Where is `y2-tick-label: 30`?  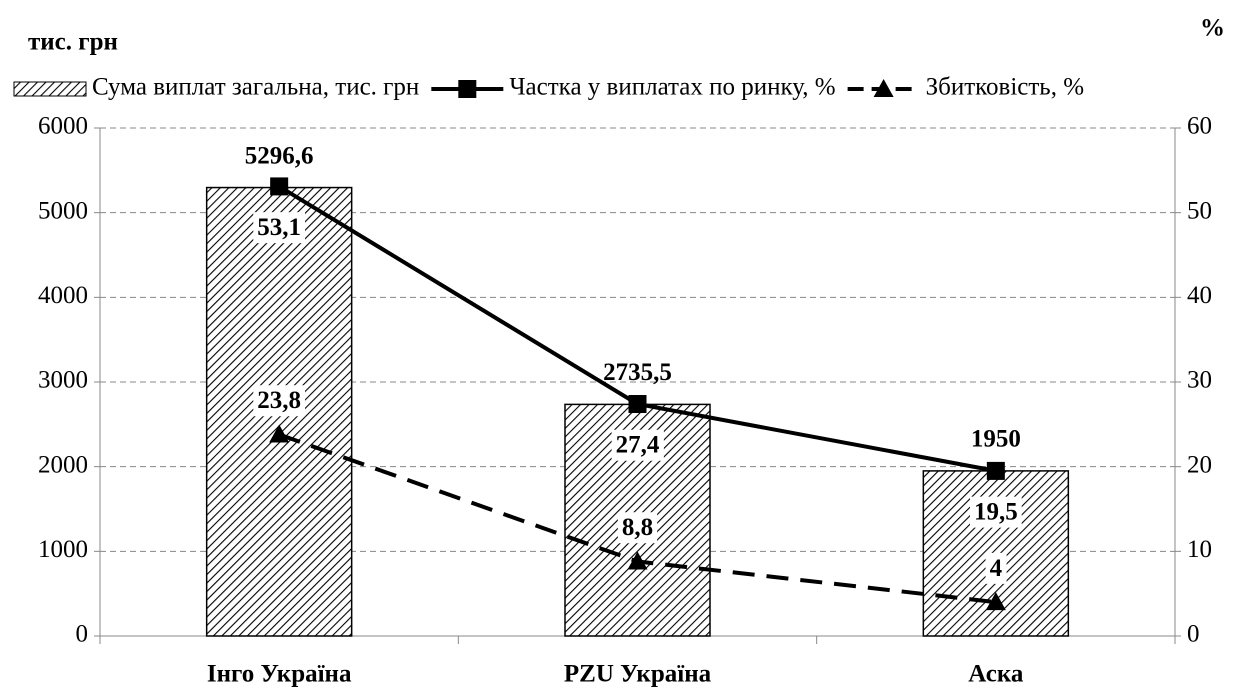 y2-tick-label: 30 is located at coordinates (1199, 380).